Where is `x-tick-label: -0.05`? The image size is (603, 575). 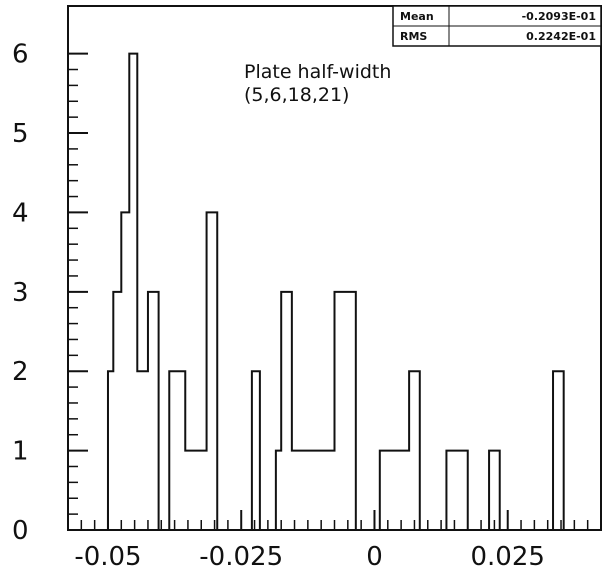 x-tick-label: -0.05 is located at coordinates (107, 557).